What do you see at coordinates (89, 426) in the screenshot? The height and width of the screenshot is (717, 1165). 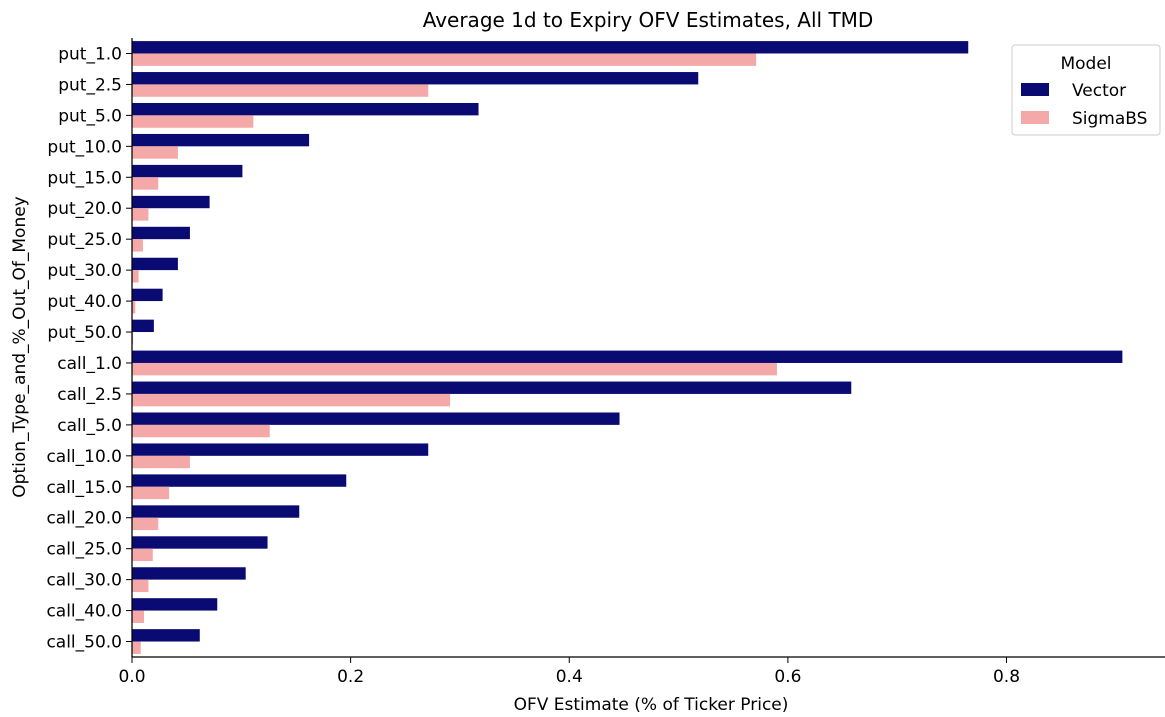 I see `y-tick-label: call_5.0` at bounding box center [89, 426].